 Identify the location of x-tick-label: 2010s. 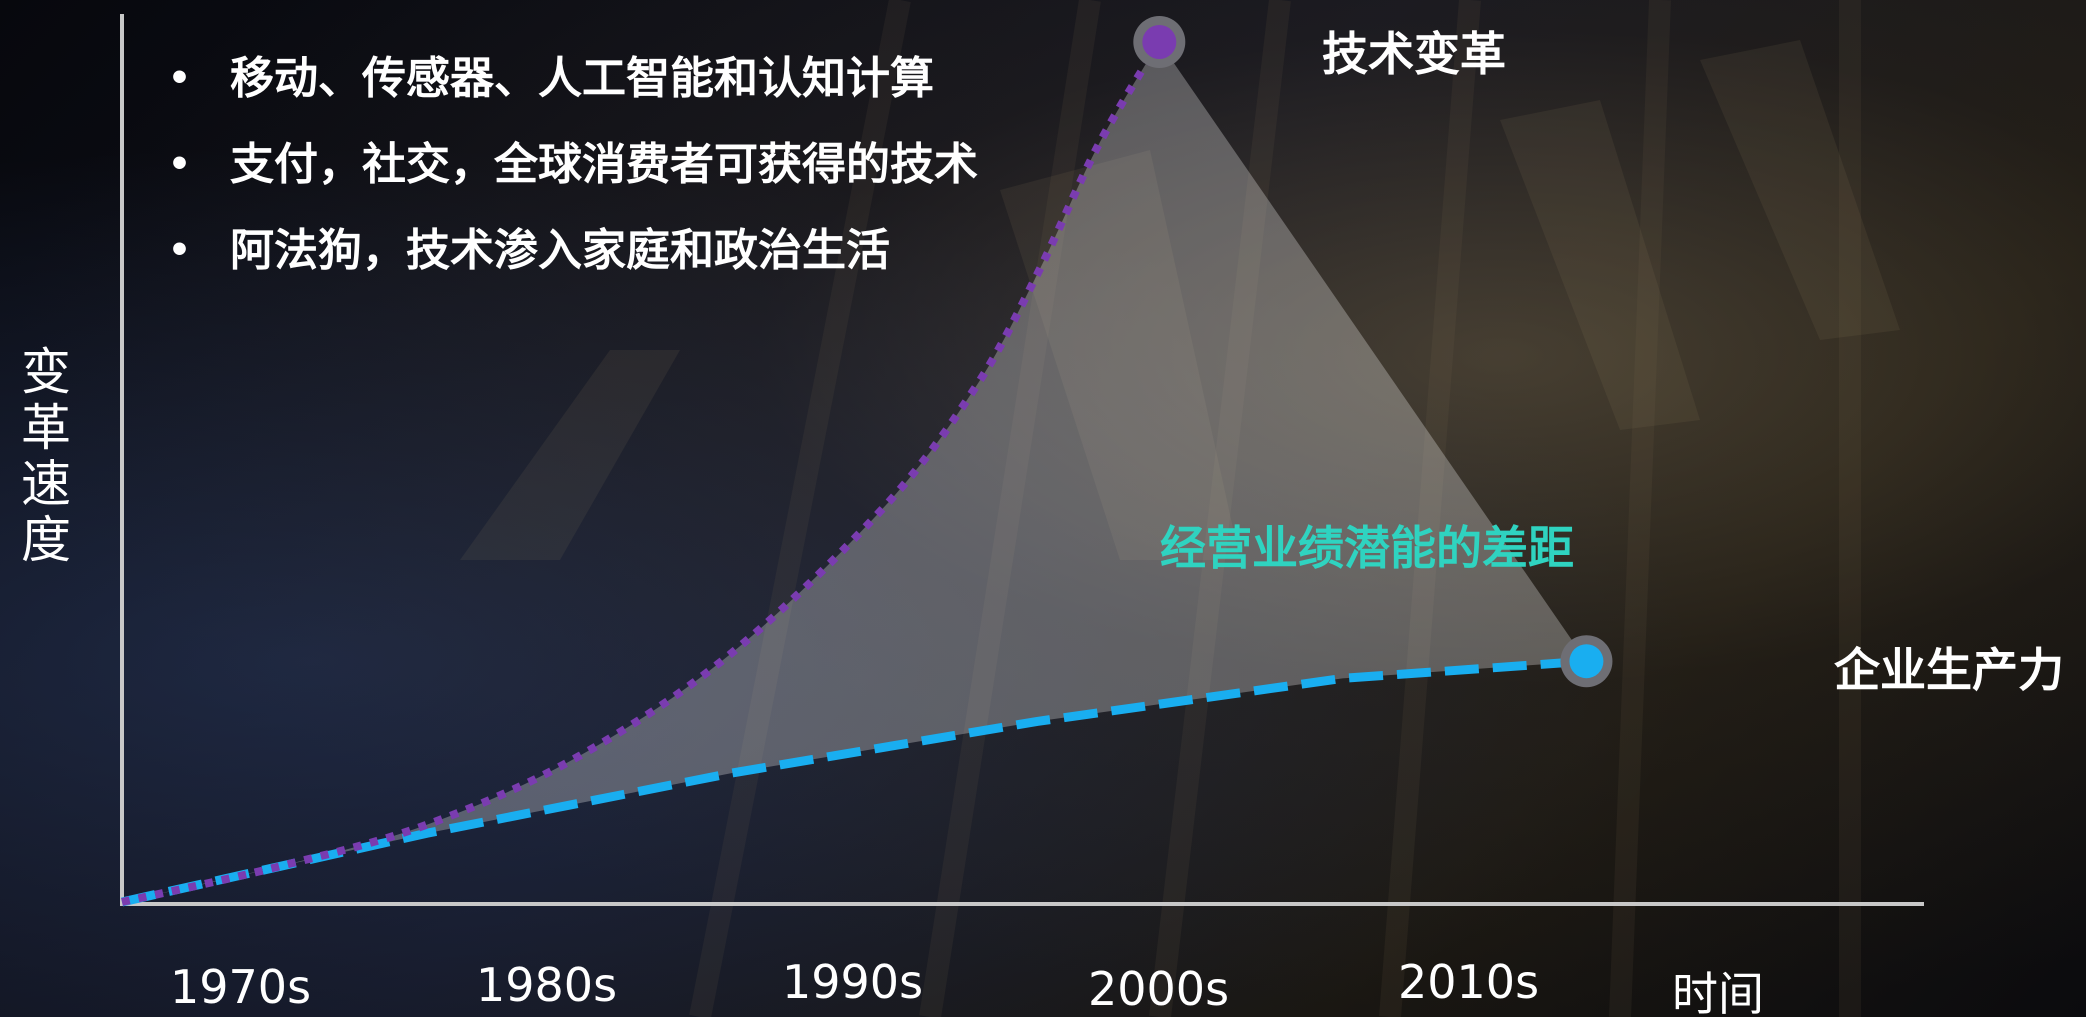
(1469, 982).